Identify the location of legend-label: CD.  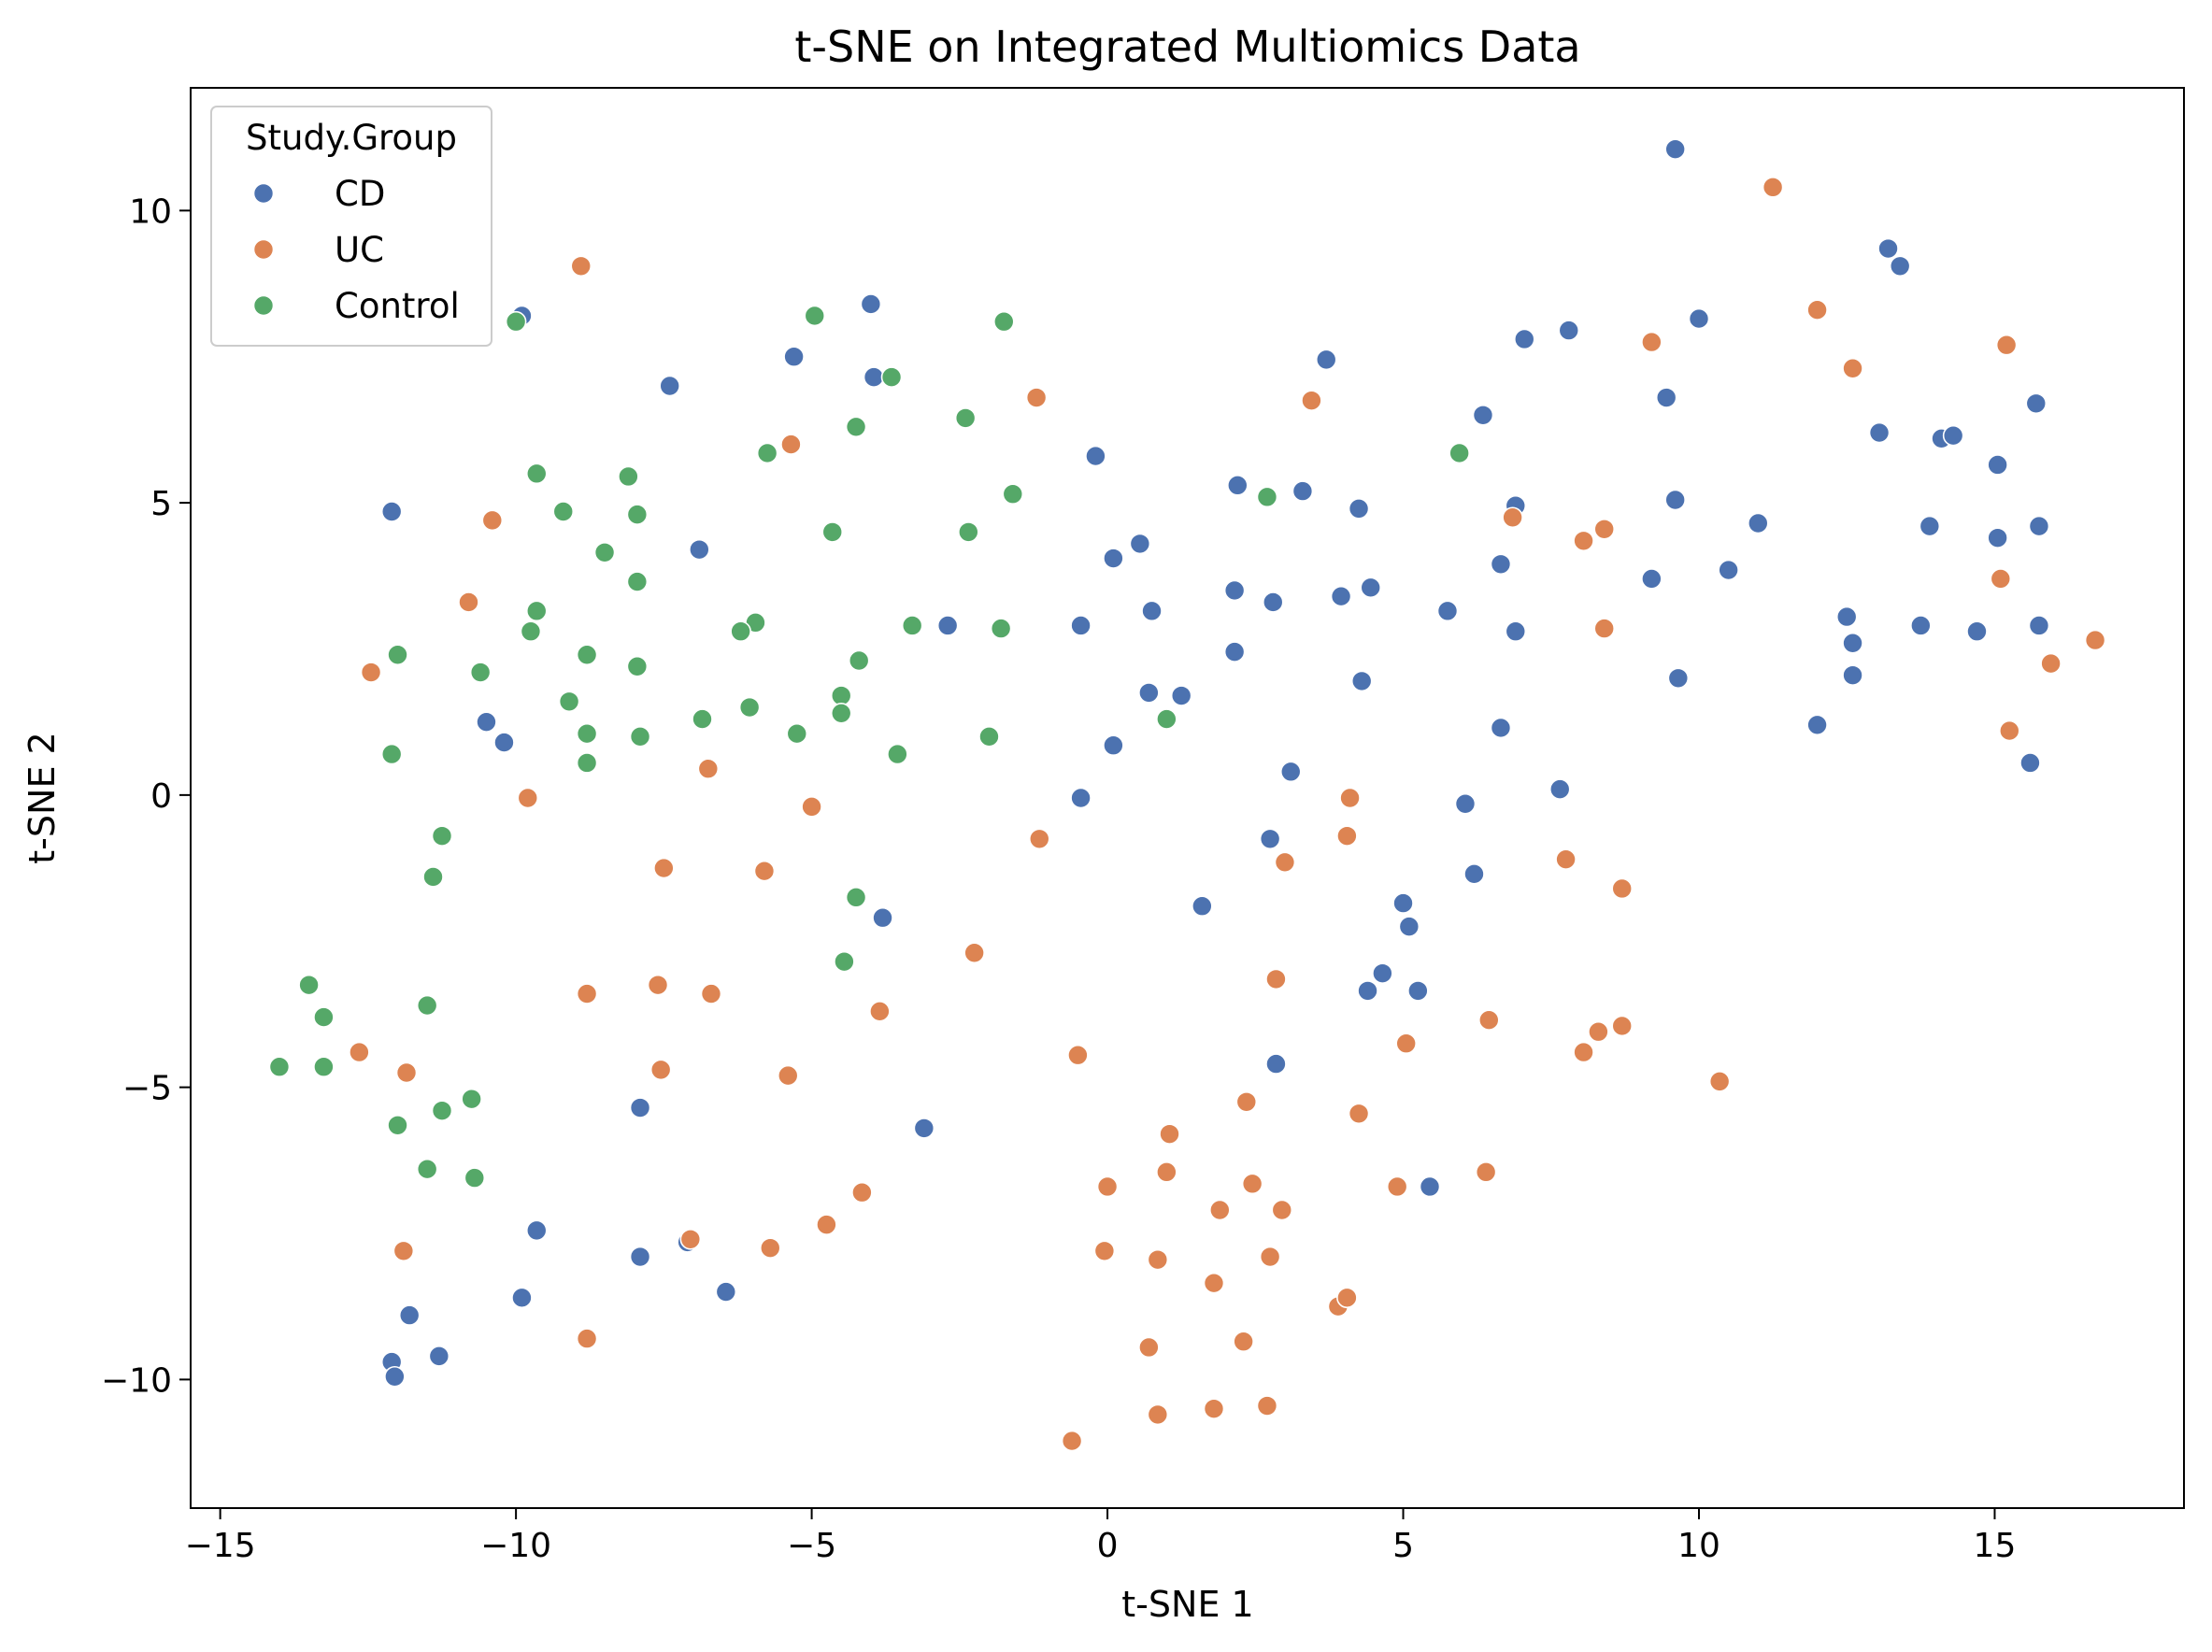
(360, 194).